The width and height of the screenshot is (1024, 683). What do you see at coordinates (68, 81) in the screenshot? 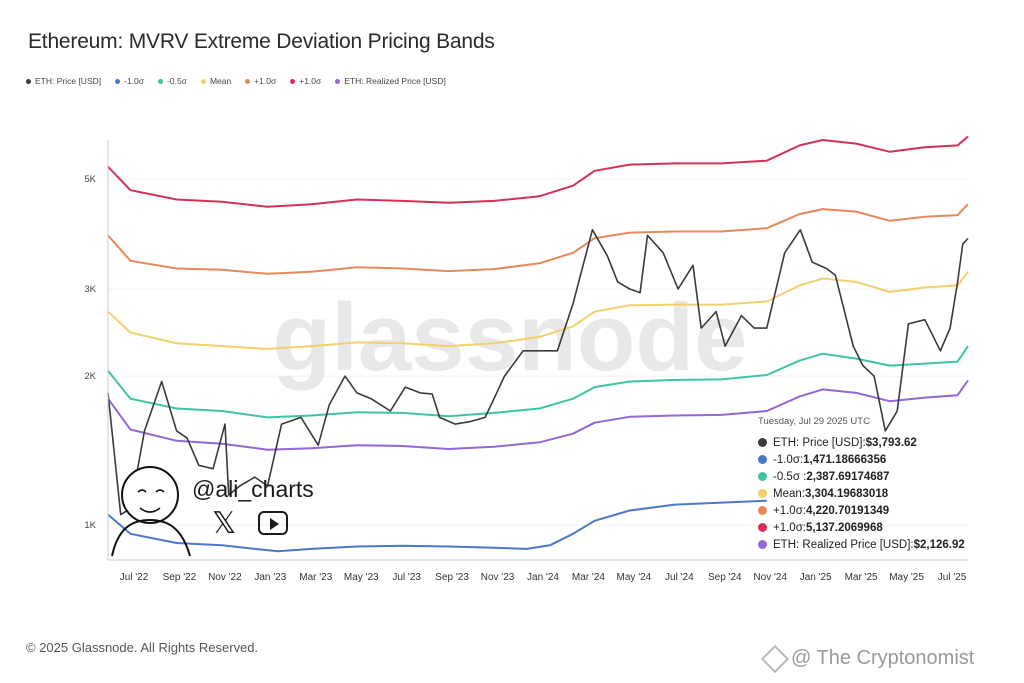
I see `legend-label: ETH: Price [USD]` at bounding box center [68, 81].